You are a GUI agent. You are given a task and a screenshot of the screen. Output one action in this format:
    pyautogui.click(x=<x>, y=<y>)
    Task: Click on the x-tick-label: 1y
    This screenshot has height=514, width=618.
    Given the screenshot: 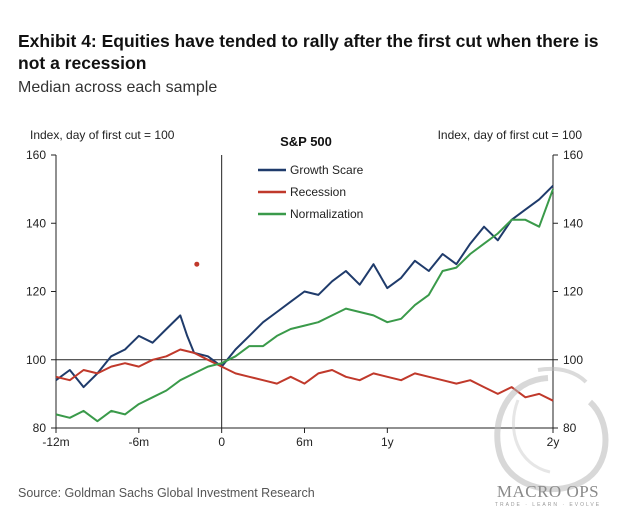 What is the action you would take?
    pyautogui.click(x=387, y=442)
    